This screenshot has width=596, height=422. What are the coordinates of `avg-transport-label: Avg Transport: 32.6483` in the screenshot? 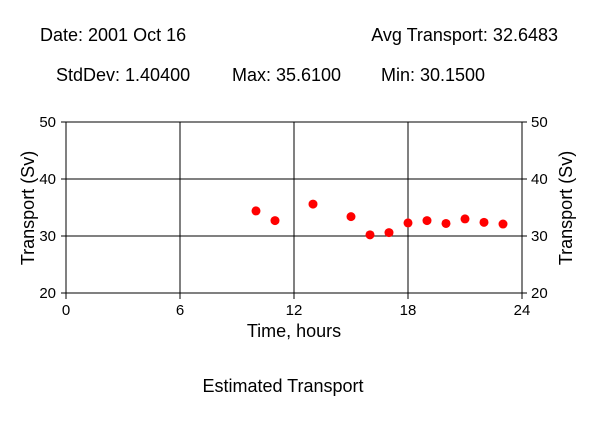 It's located at (464, 35).